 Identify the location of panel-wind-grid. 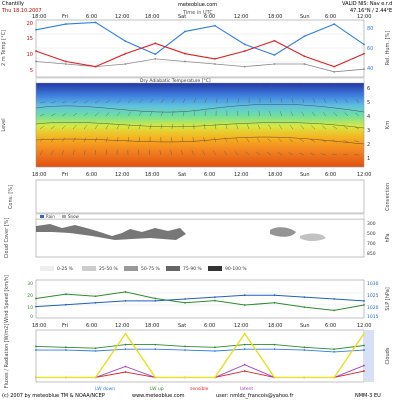
(200, 299).